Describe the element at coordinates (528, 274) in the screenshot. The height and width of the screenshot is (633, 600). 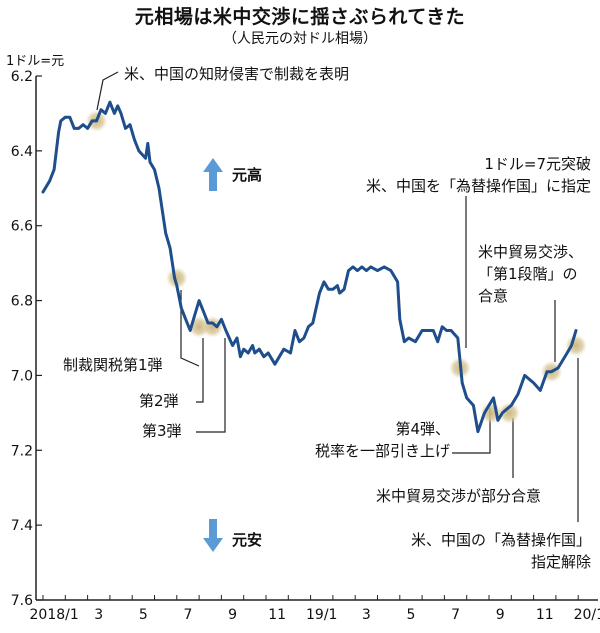
I see `annotation-line: 「第1段階」の` at that location.